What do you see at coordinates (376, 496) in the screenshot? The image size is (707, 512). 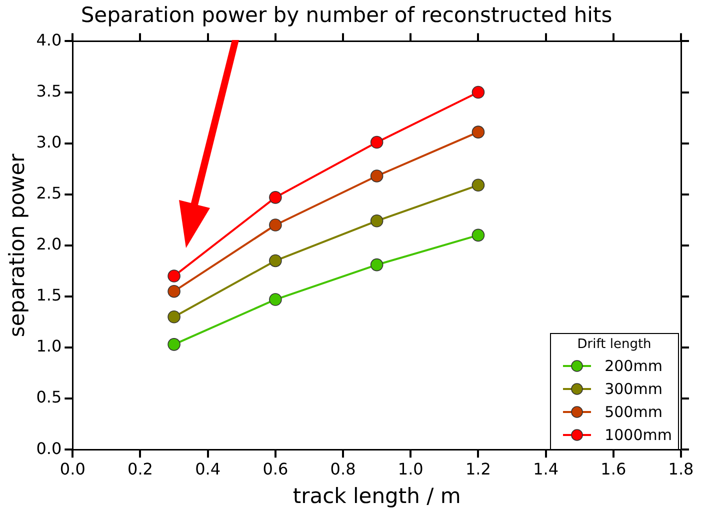 I see `x-axis-title: track length / m` at bounding box center [376, 496].